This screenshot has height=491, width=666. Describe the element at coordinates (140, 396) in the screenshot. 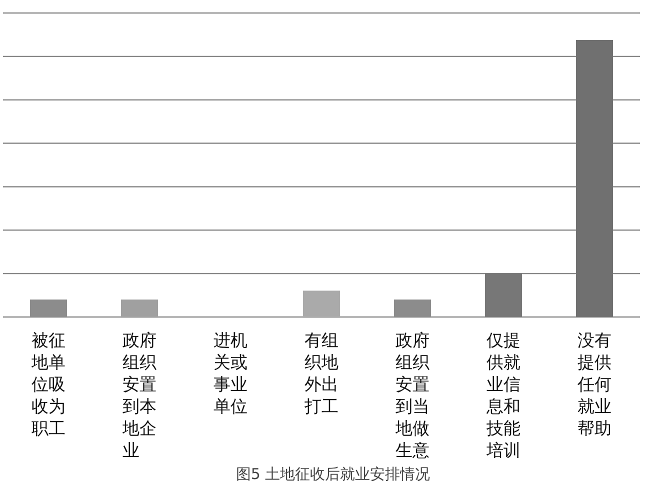

I see `x-tick-label: 政府组织安置到本地企业` at that location.